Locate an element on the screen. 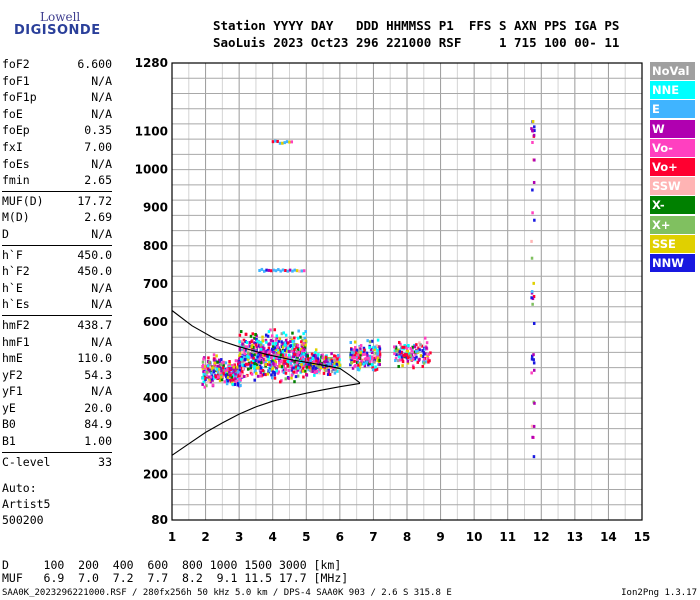 This screenshot has height=600, width=700. param-name: C-level is located at coordinates (26, 461).